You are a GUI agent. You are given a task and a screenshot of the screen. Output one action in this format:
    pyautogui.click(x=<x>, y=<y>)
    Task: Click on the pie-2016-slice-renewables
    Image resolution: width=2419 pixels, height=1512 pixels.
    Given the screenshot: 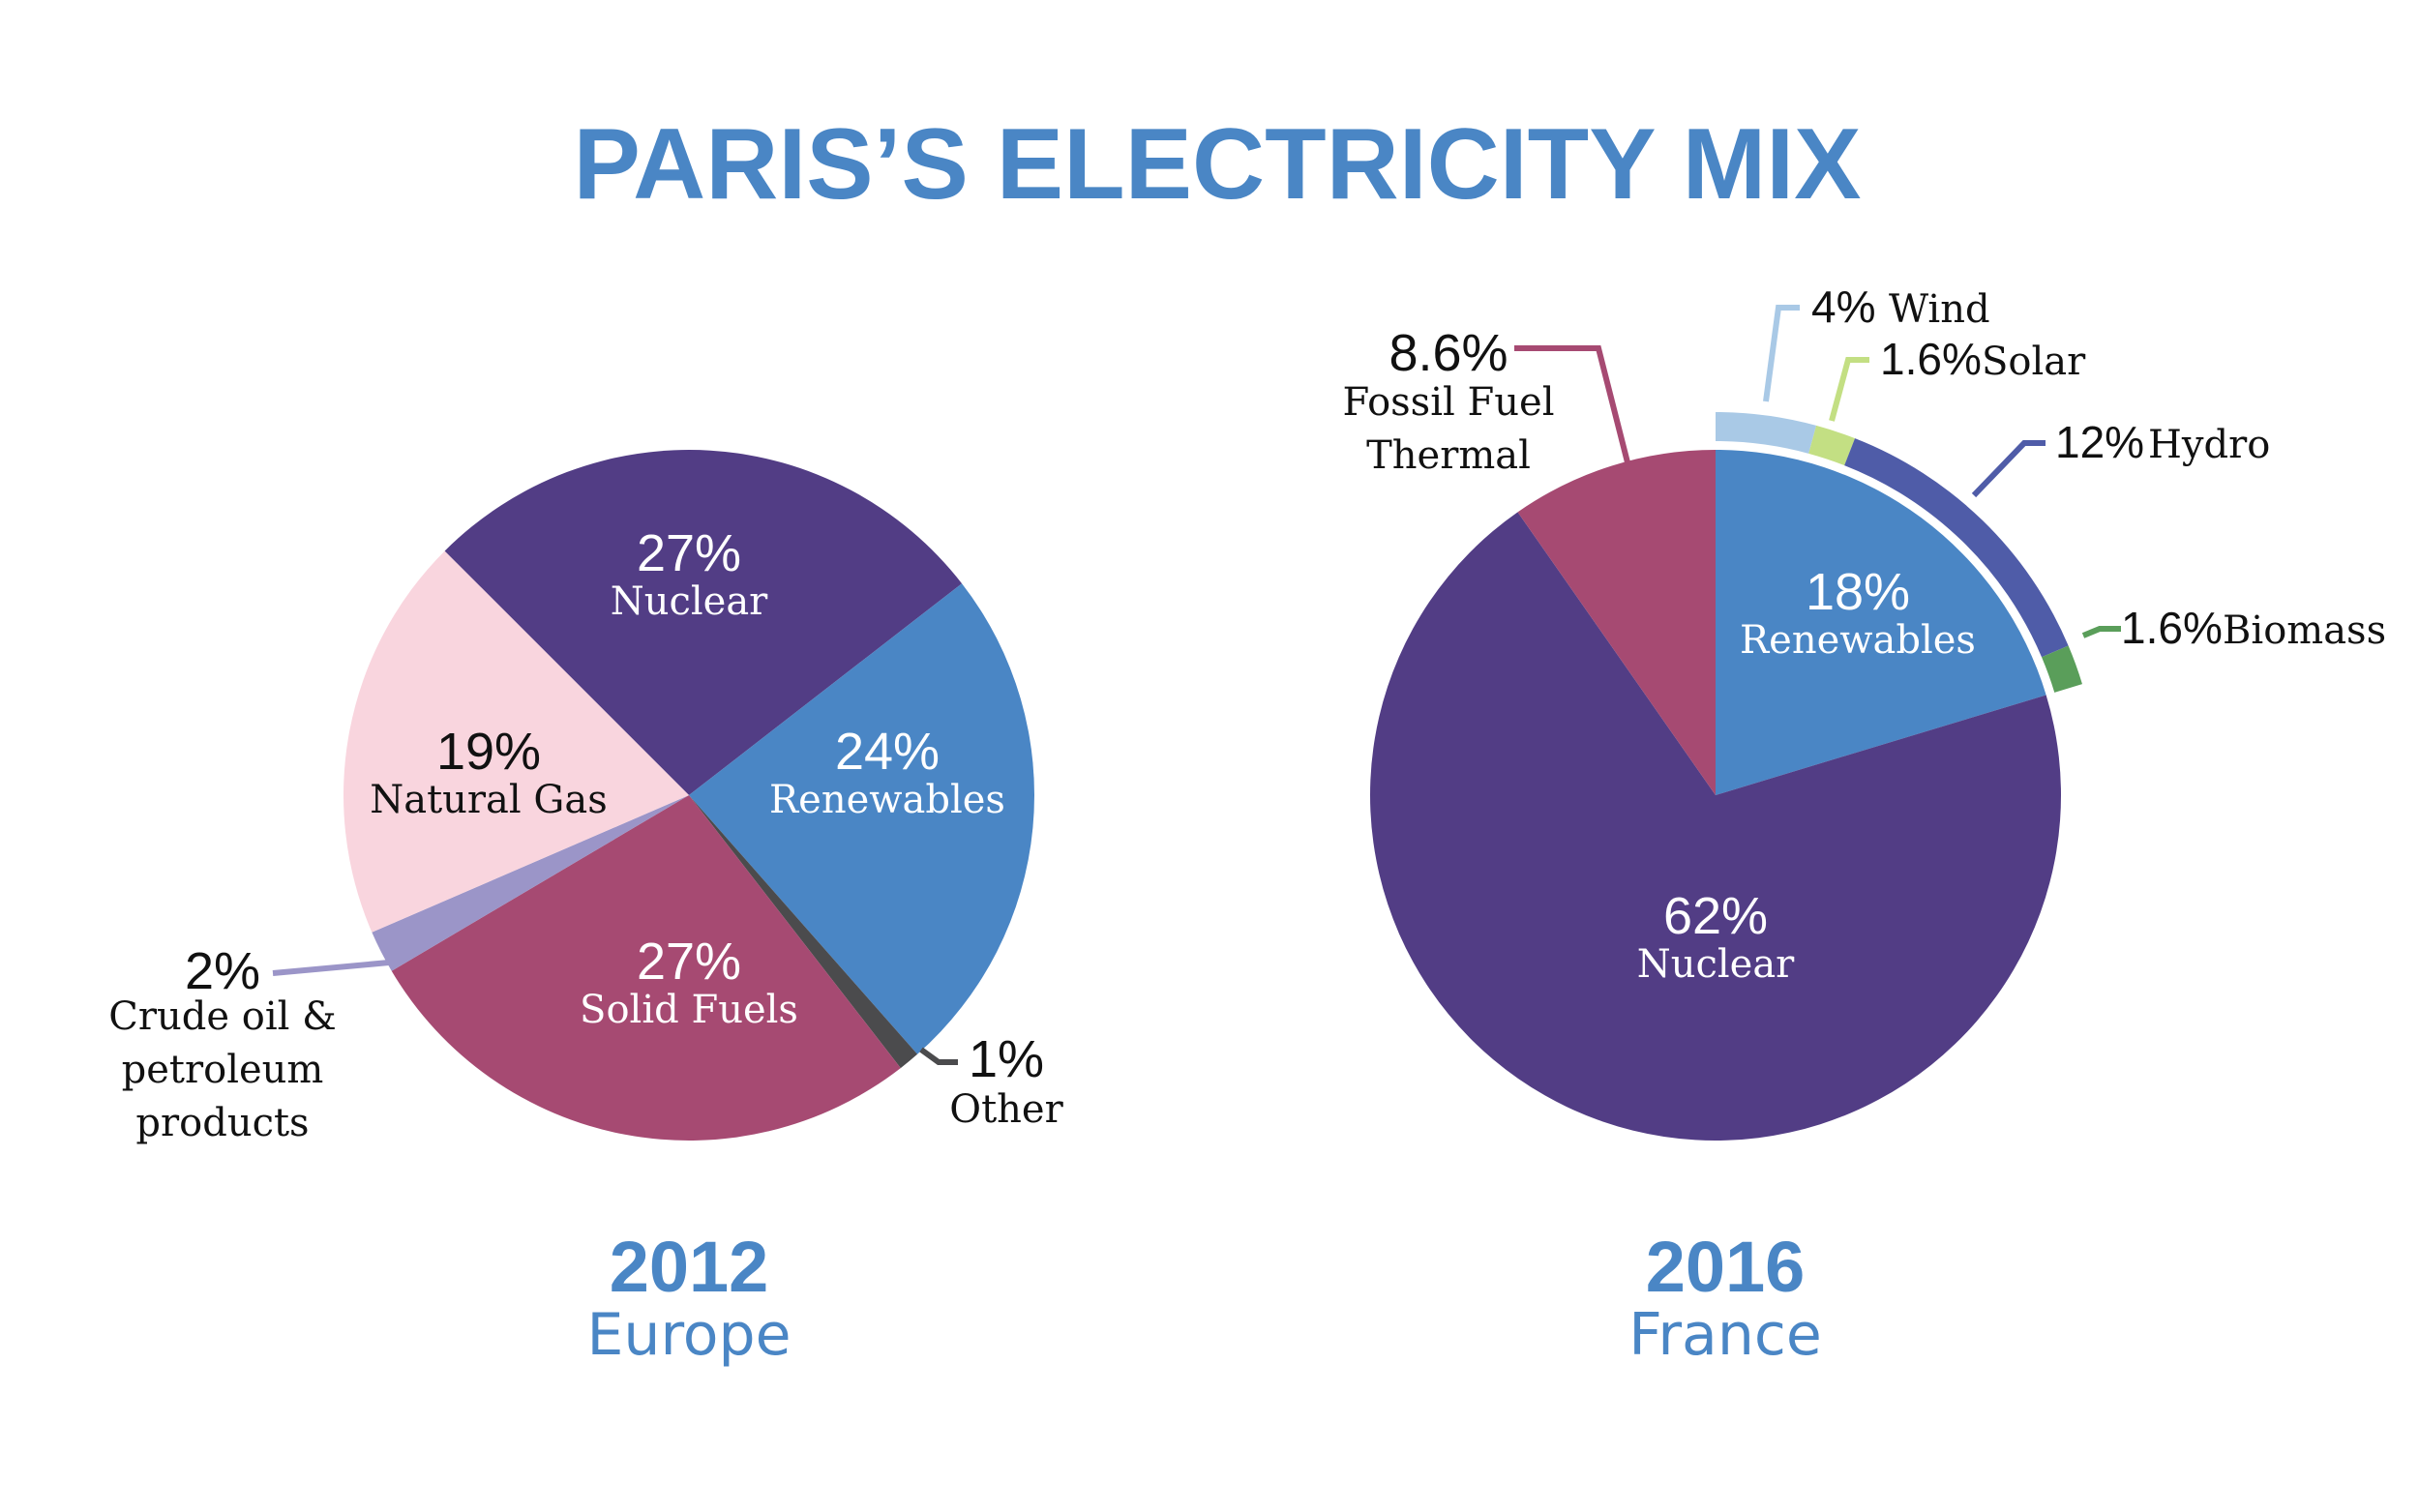 What is the action you would take?
    pyautogui.click(x=1881, y=622)
    